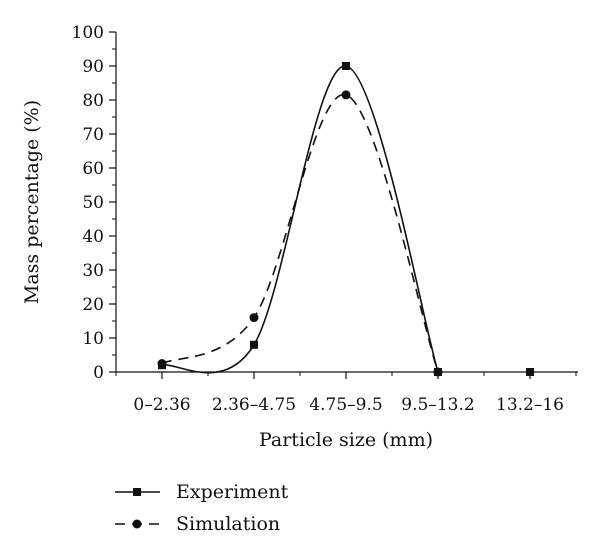 The height and width of the screenshot is (554, 600). I want to click on y-tick-label: 10, so click(93, 339).